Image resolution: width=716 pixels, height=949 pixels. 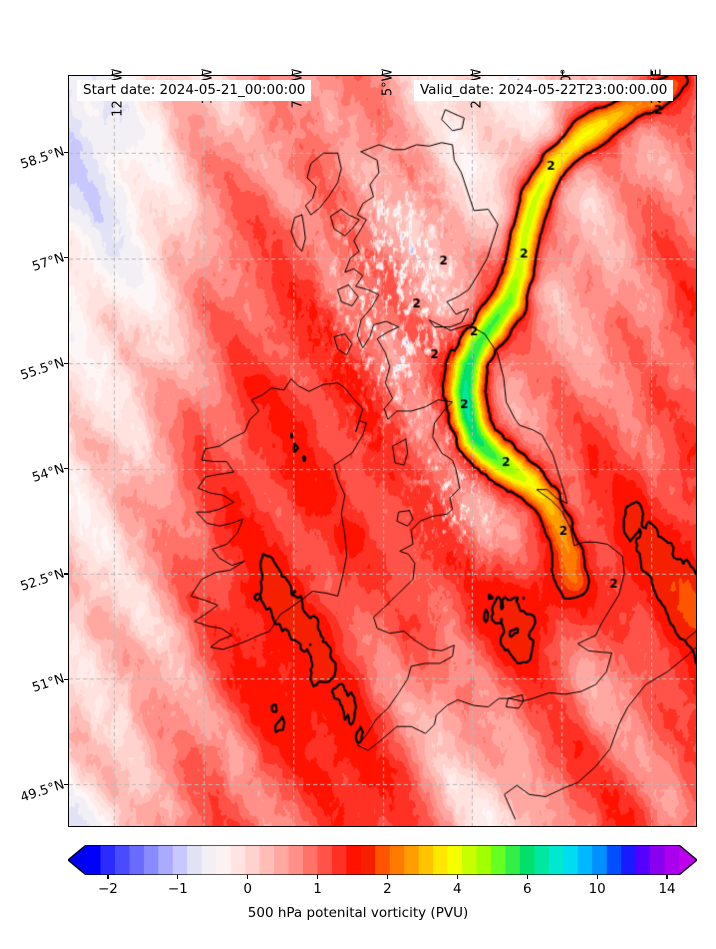 I want to click on valid-date-annotation: Valid_date: 2024-05-22T23:00:00.00, so click(x=544, y=91).